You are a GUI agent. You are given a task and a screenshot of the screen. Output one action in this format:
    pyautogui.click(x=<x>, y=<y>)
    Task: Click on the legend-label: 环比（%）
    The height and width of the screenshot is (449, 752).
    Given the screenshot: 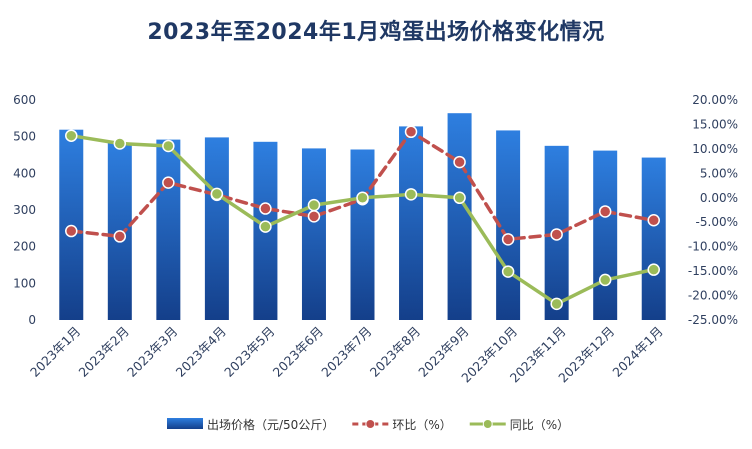 What is the action you would take?
    pyautogui.click(x=421, y=425)
    